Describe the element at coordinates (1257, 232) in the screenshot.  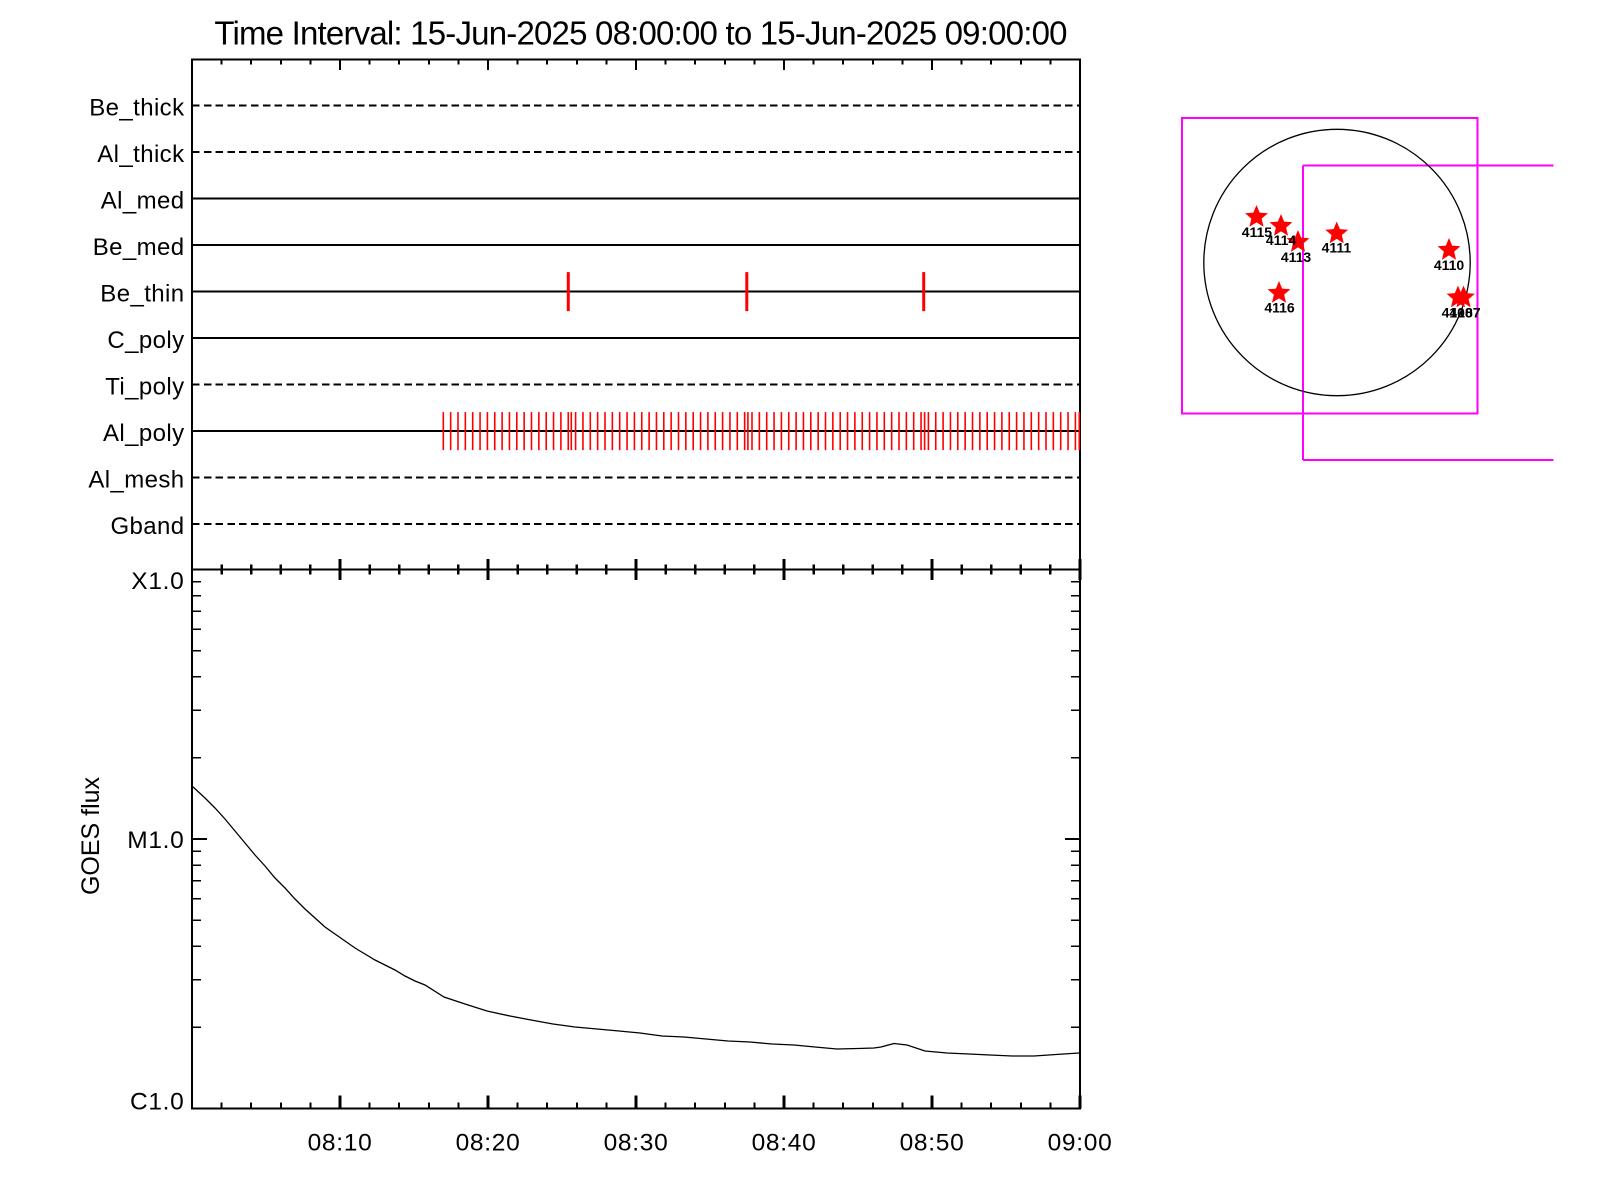
I see `svg-text: 4115` at that location.